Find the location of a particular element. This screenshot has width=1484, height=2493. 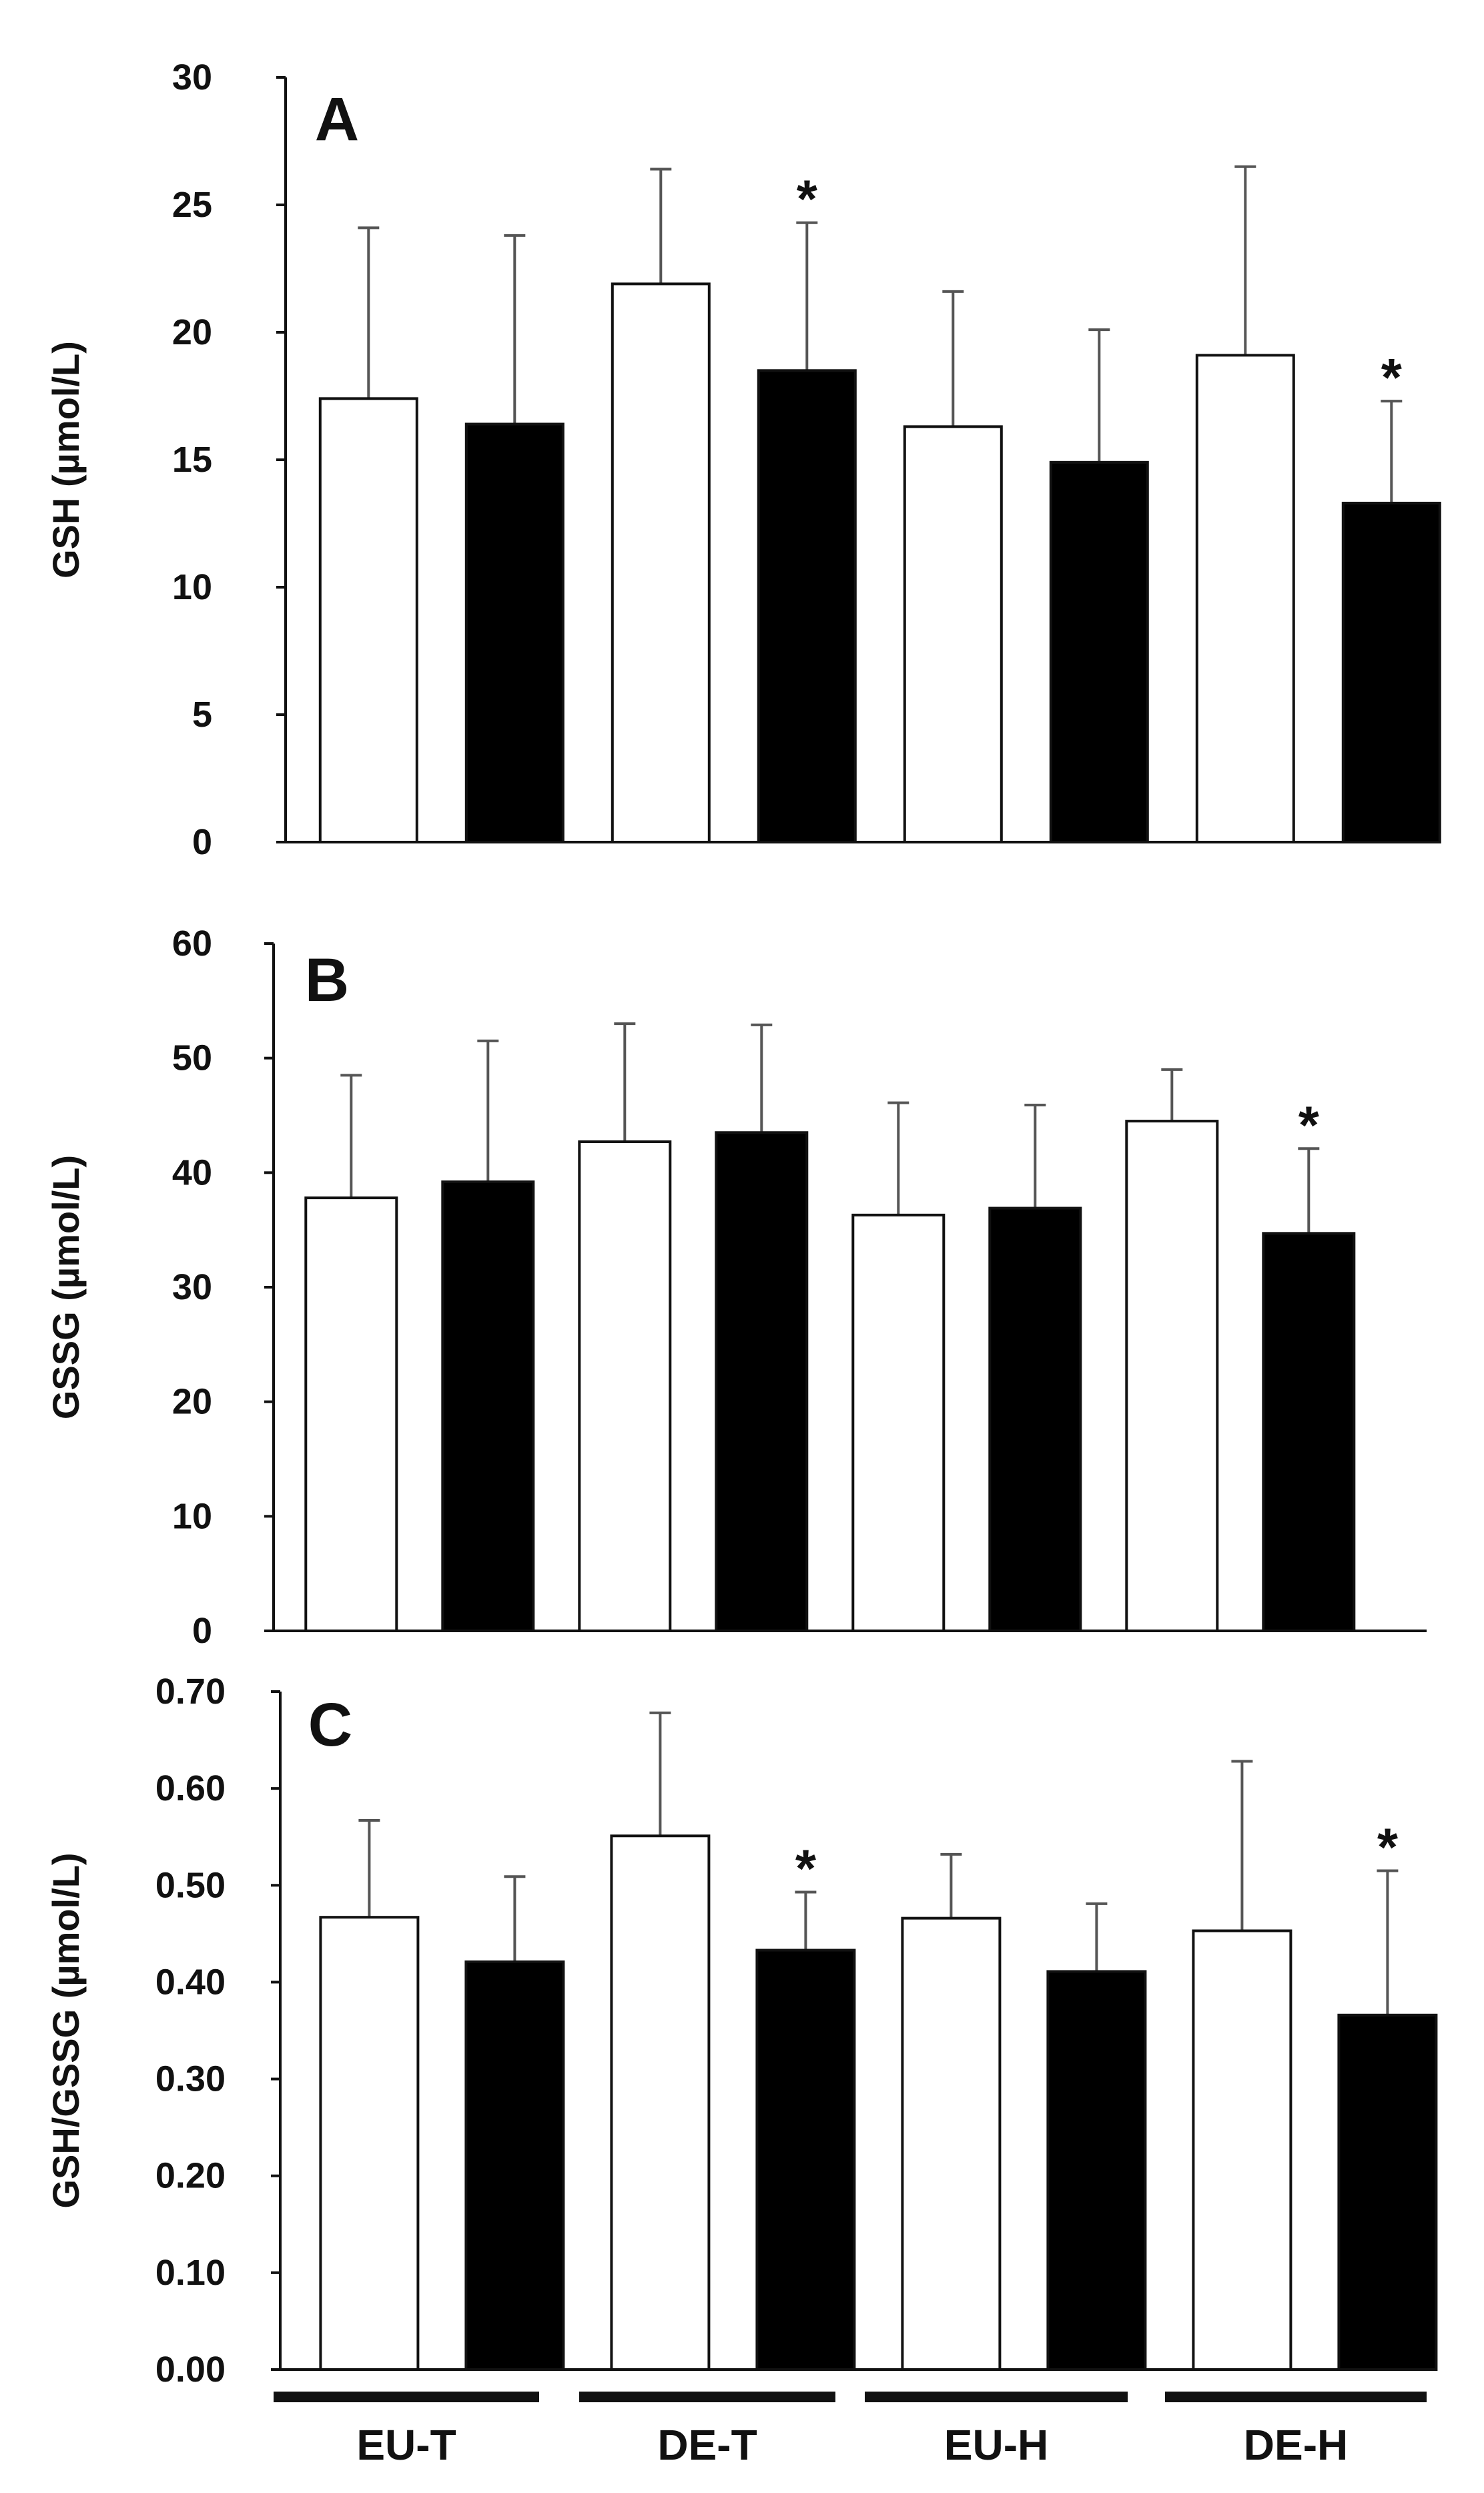

group-label-de-h: DE-H is located at coordinates (1296, 2445).